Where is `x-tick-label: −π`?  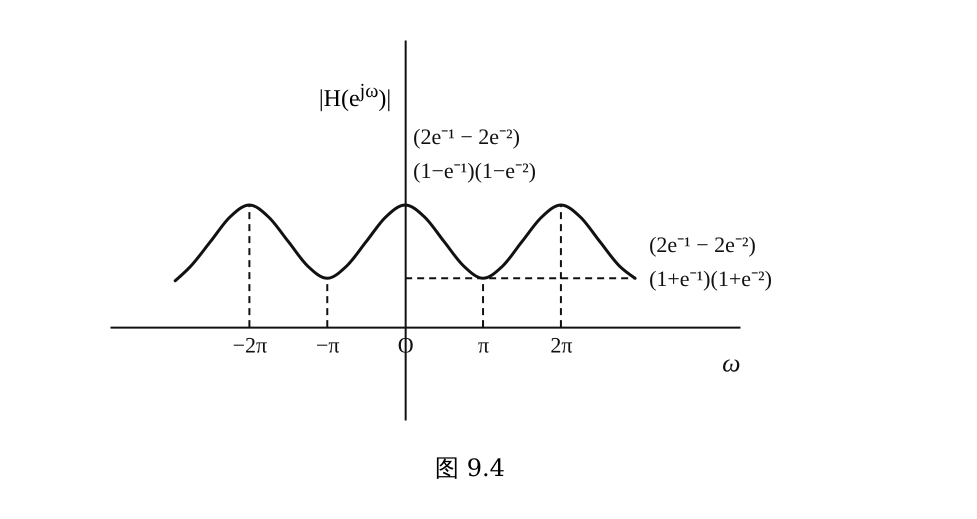
x-tick-label: −π is located at coordinates (328, 345).